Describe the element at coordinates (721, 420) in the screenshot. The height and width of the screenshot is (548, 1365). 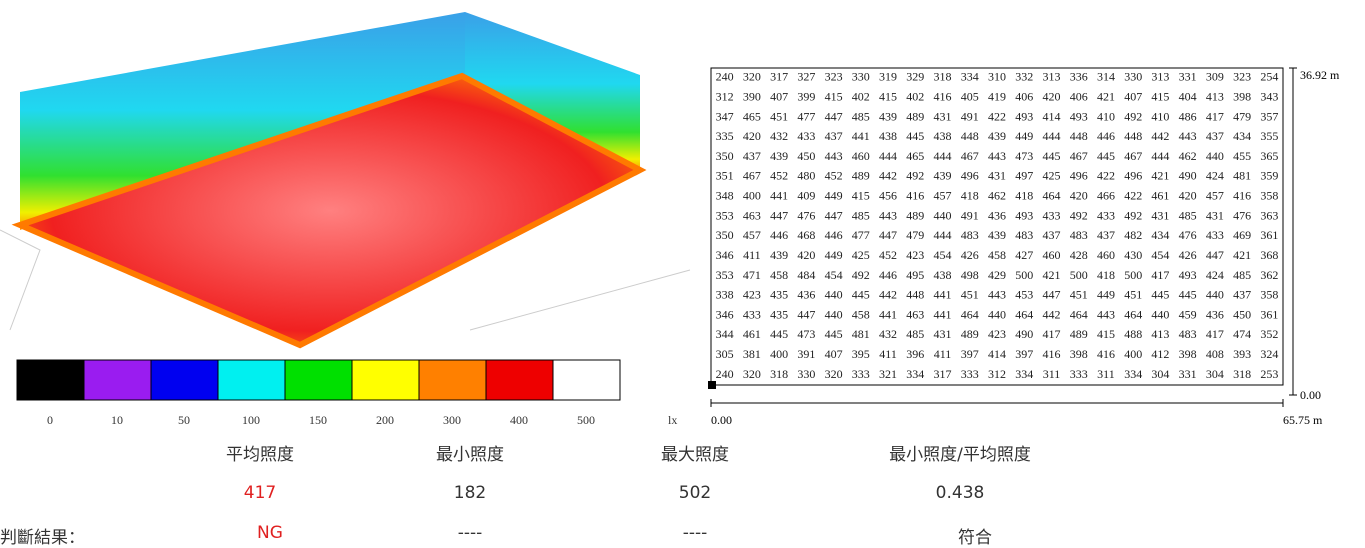
I see `x-min-label: 0.00` at that location.